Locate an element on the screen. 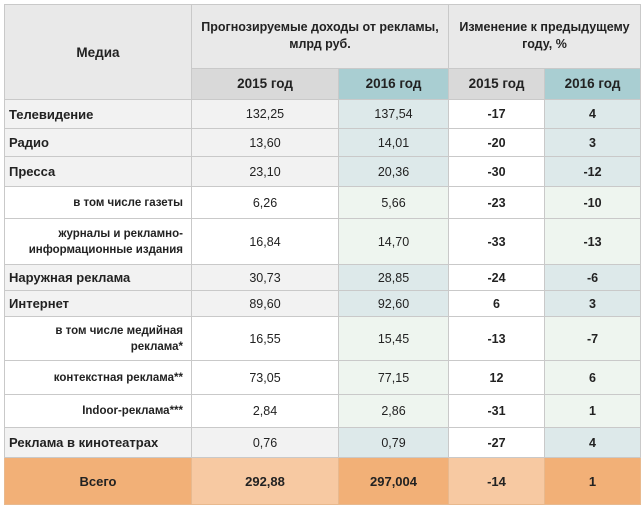 Image resolution: width=644 pixels, height=513 pixels. revenue-2016-cell: 5,66 is located at coordinates (393, 202).